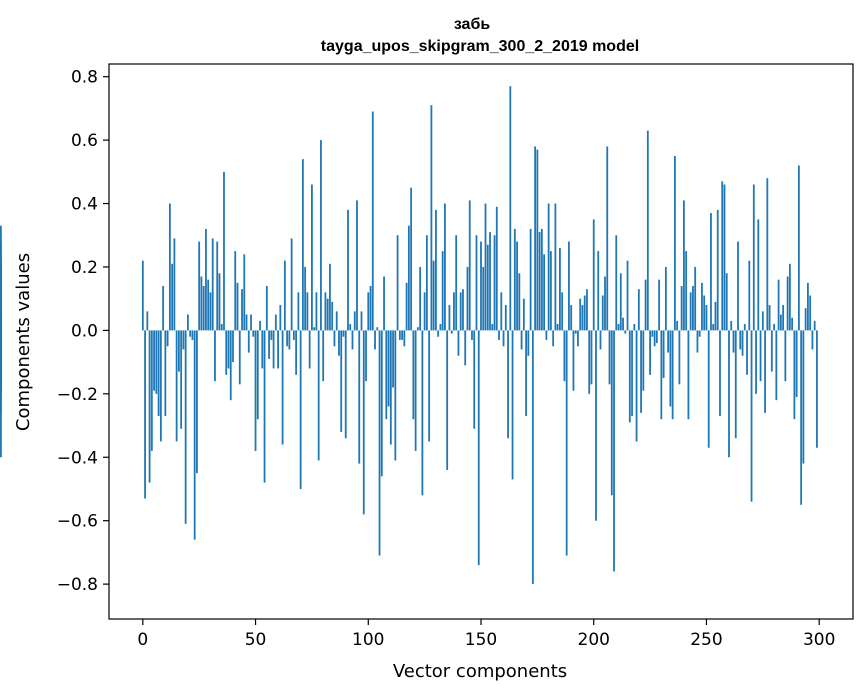 This screenshot has height=696, width=867. What do you see at coordinates (23, 342) in the screenshot?
I see `y-axis-label: Components values` at bounding box center [23, 342].